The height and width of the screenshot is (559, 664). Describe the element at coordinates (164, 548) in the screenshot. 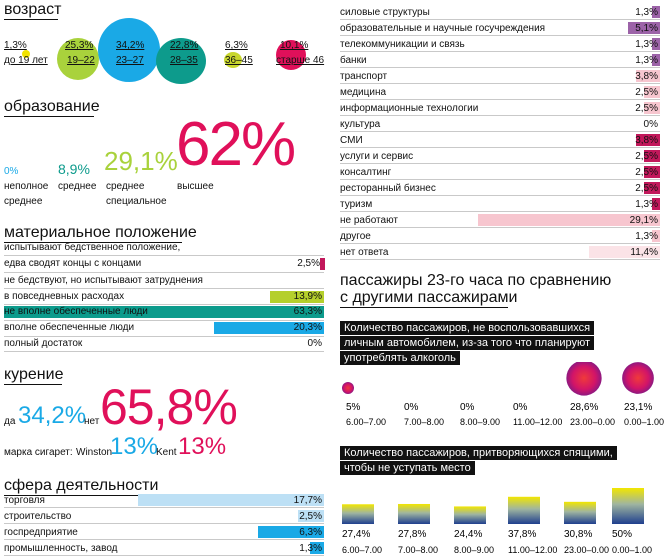

I see `sphere-row: промышленность, завод 1,3%` at that location.